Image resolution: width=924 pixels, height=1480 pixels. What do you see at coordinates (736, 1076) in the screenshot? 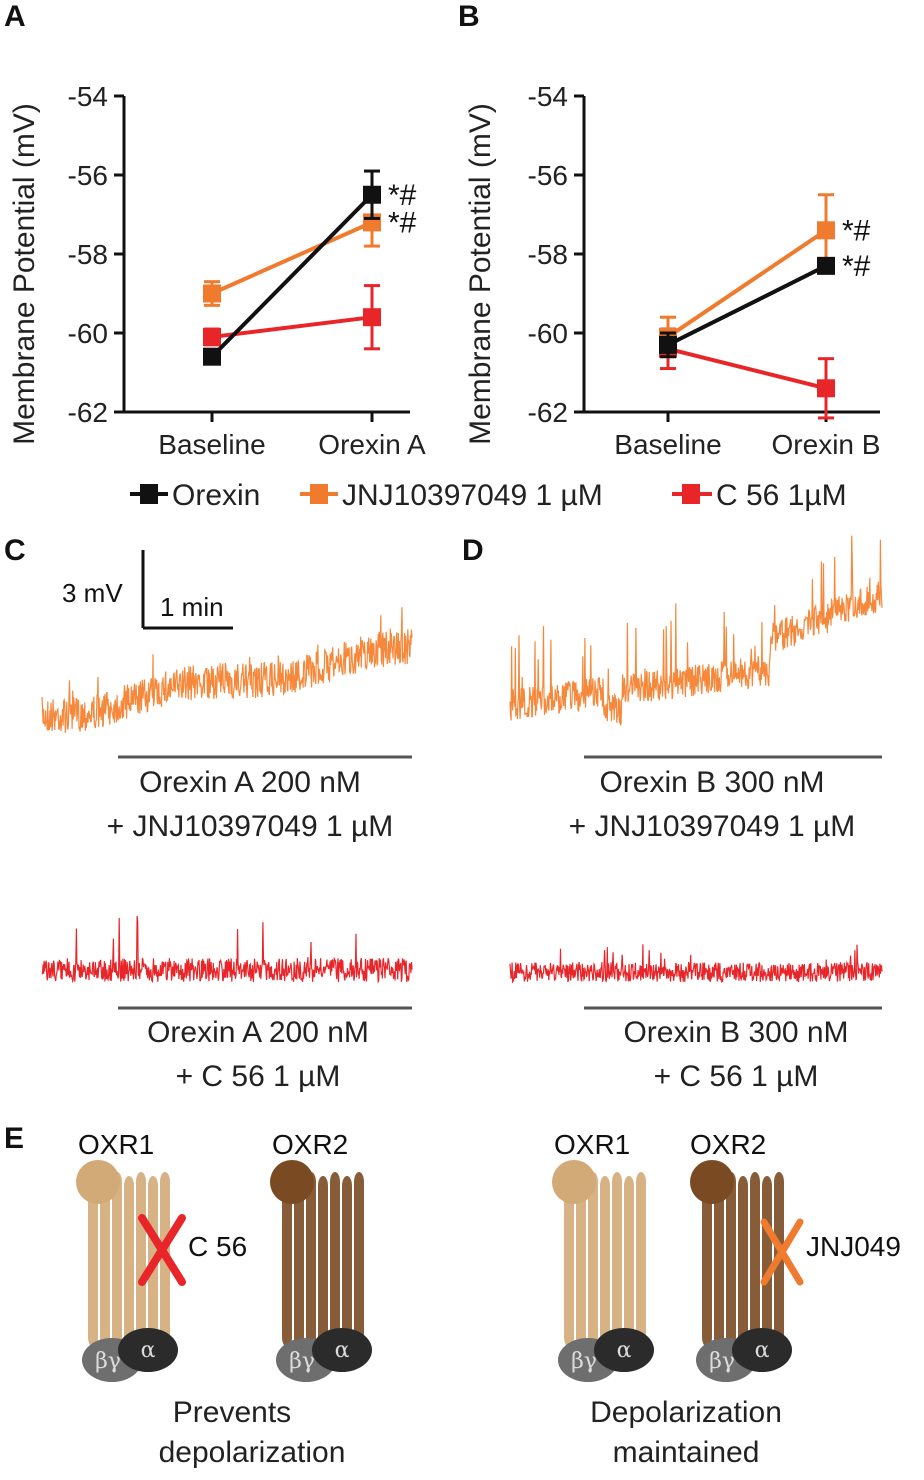
I see `caption-d-bottom-line2: + C 56 1 µM` at bounding box center [736, 1076].